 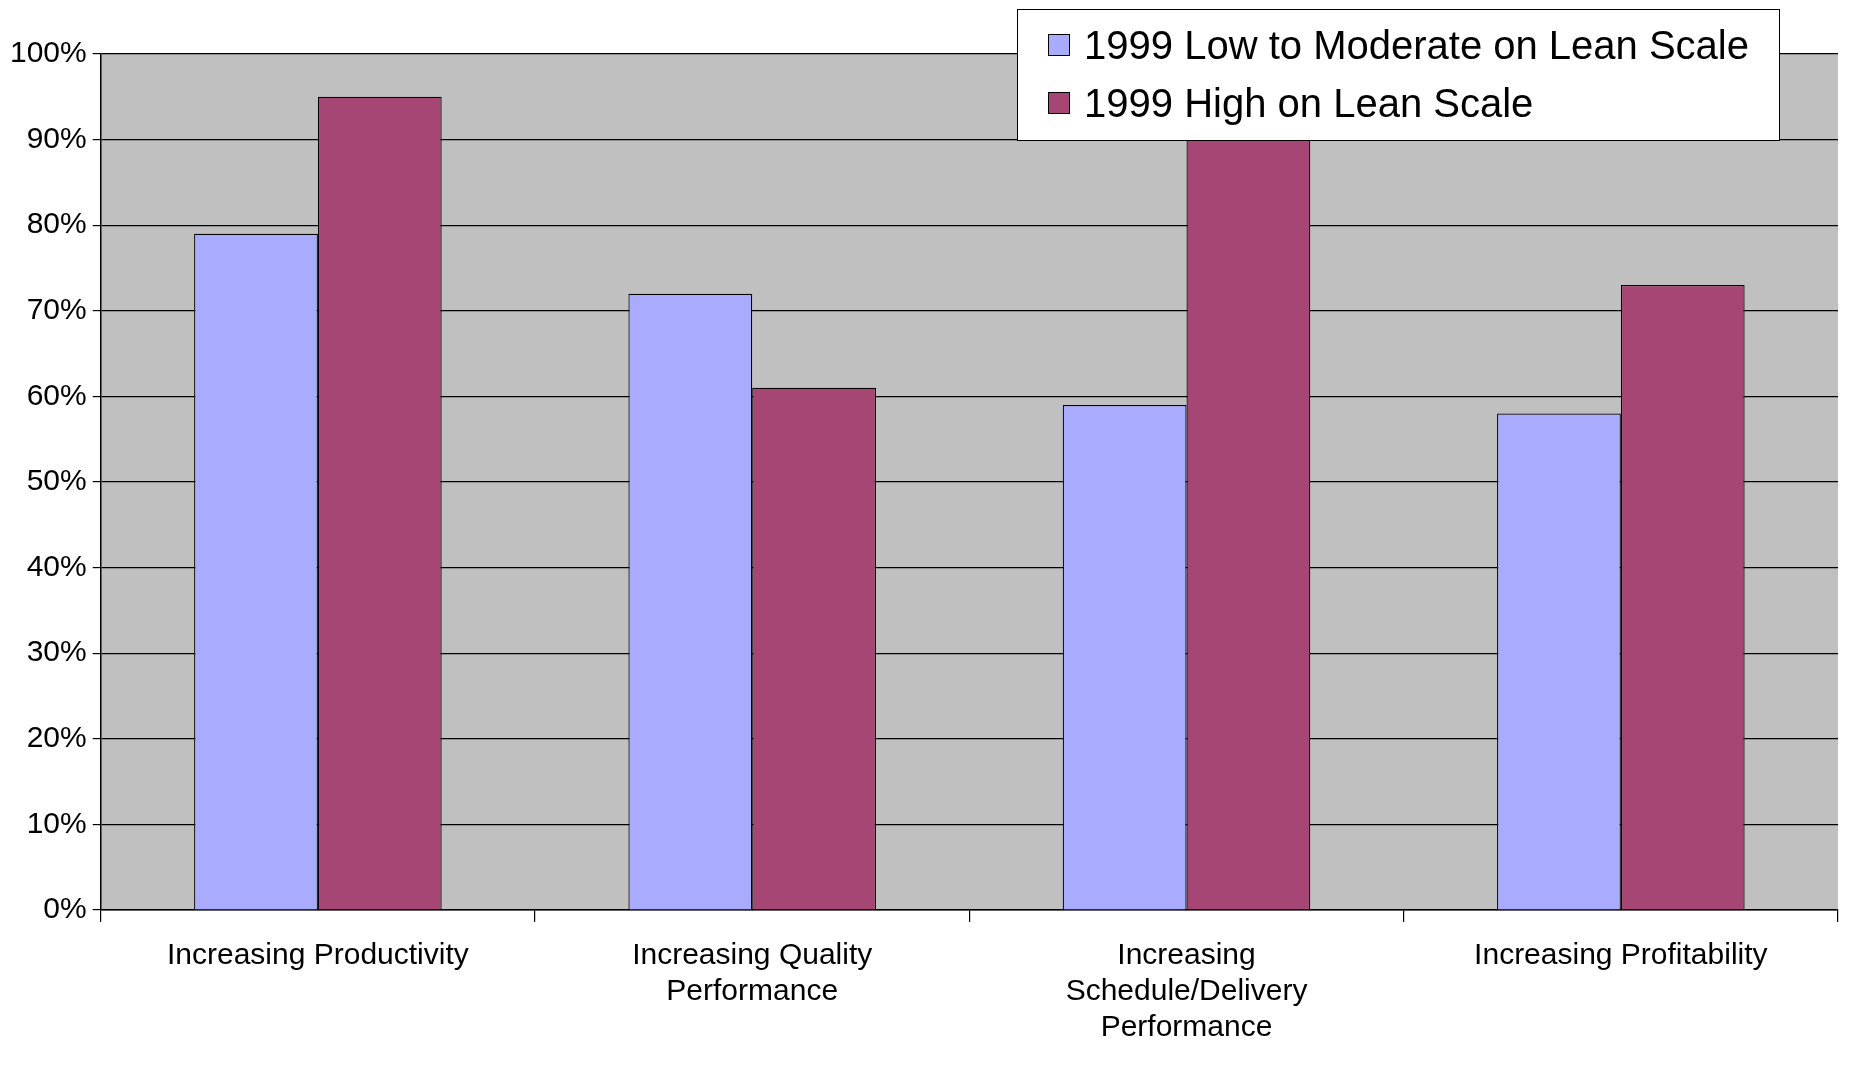 I want to click on x-tick-label: Increasing Schedule/Delivery Performance, so click(x=1186, y=990).